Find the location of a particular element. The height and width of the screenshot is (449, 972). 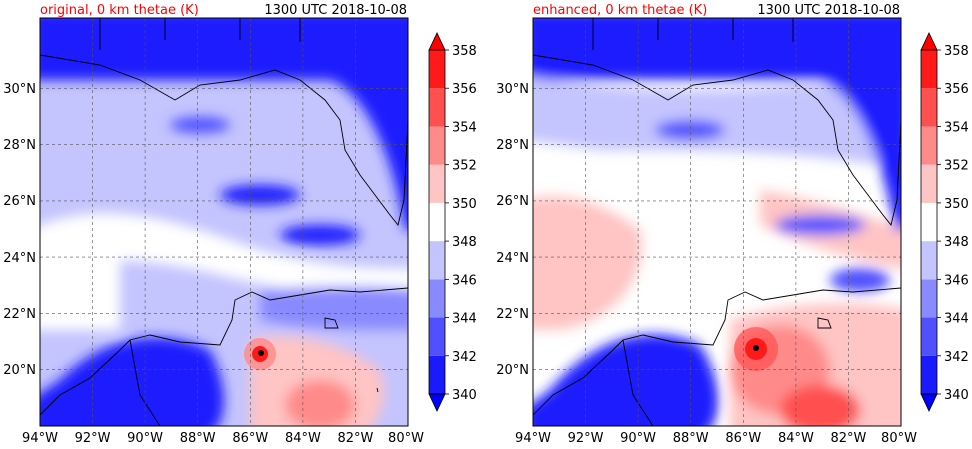

panel-time-original: 1300 UTC 2018-10-08 is located at coordinates (335, 10).